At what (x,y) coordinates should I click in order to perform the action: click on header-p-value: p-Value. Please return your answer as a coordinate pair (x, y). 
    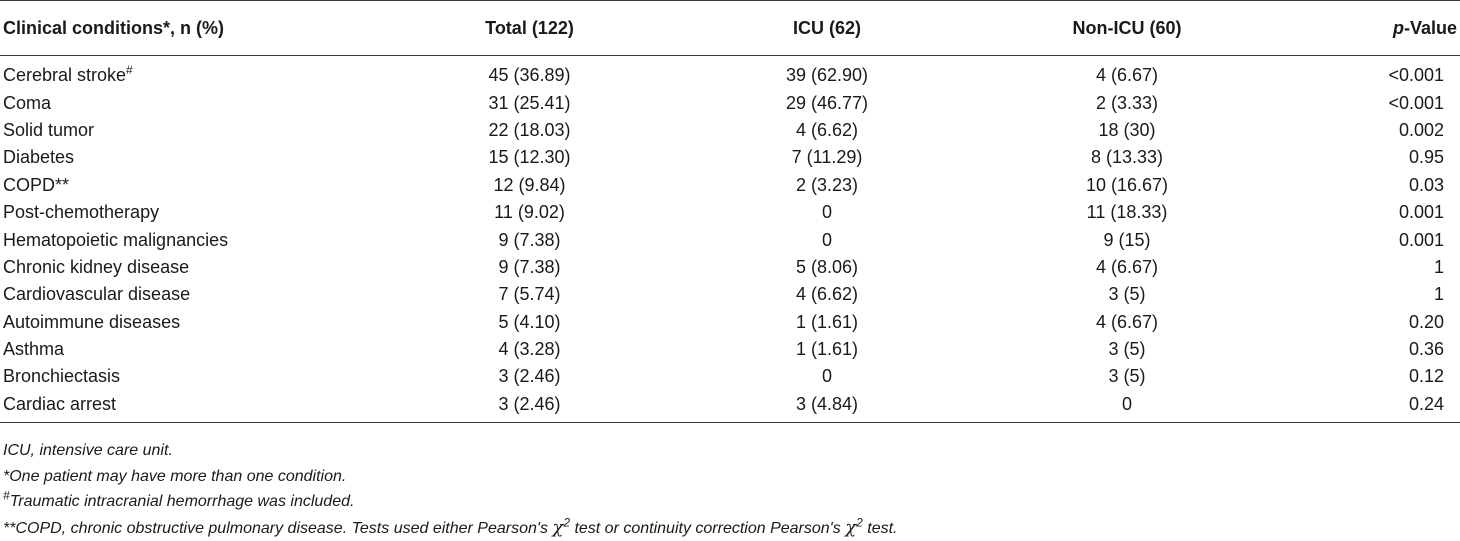
    Looking at the image, I should click on (1368, 28).